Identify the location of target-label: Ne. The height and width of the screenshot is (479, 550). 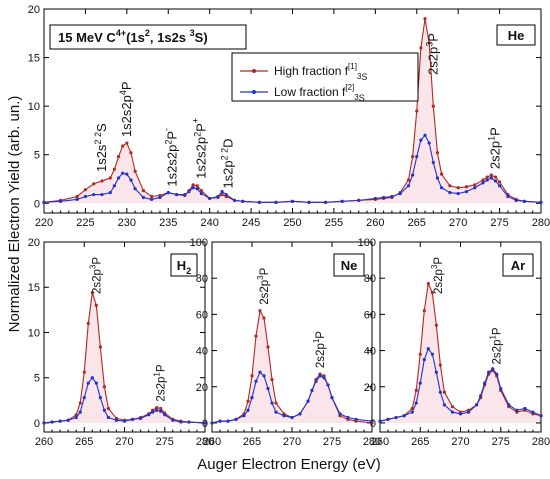
(349, 265).